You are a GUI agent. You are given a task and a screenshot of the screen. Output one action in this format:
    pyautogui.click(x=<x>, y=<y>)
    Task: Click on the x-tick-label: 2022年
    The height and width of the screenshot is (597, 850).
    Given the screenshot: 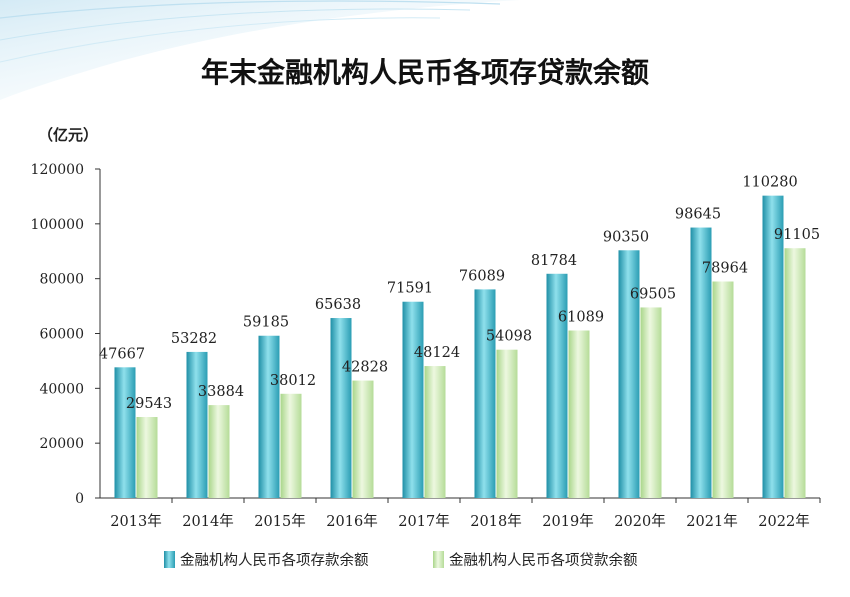 What is the action you would take?
    pyautogui.click(x=783, y=521)
    